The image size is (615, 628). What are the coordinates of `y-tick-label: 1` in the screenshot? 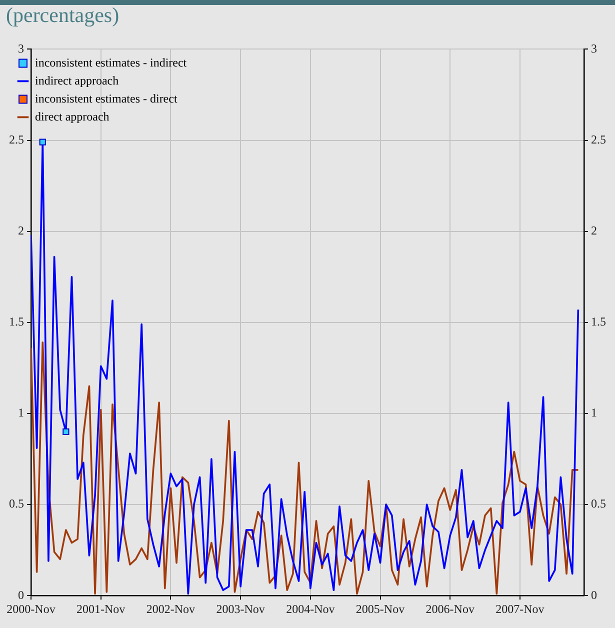 It's located at (21, 413).